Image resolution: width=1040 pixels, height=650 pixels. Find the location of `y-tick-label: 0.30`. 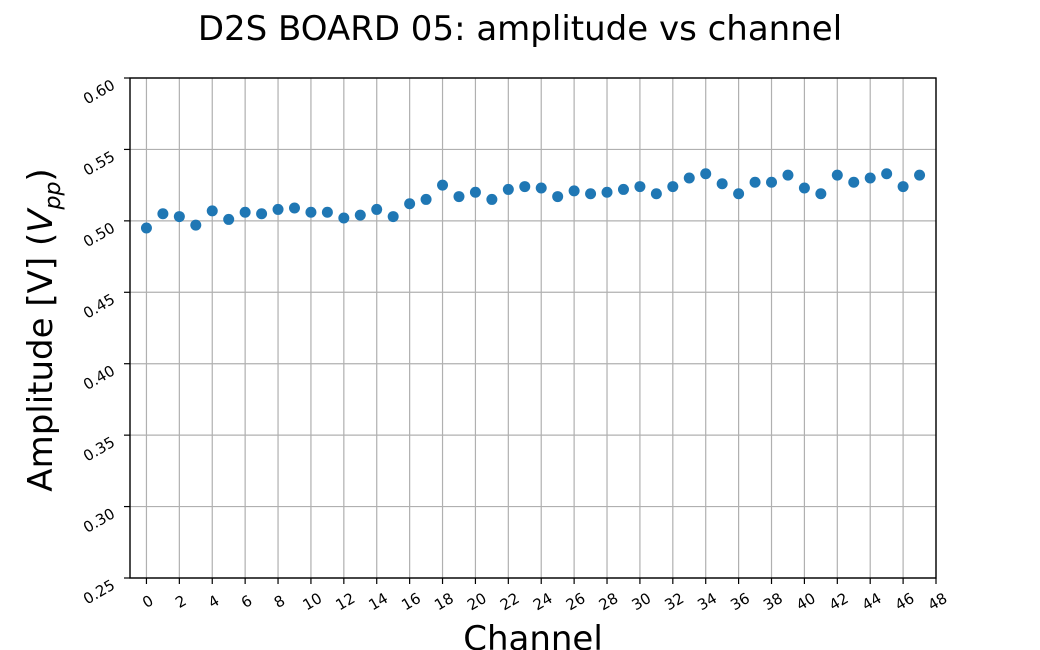

y-tick-label: 0.30 is located at coordinates (99, 520).